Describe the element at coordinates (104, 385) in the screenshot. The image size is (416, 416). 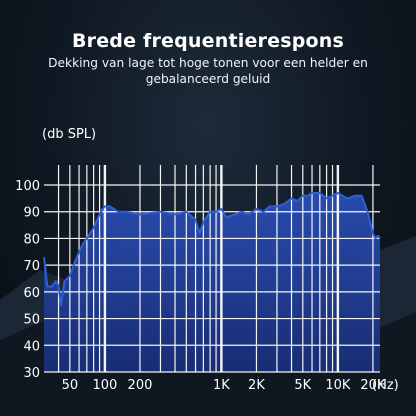
I see `x-tick-label: 100` at that location.